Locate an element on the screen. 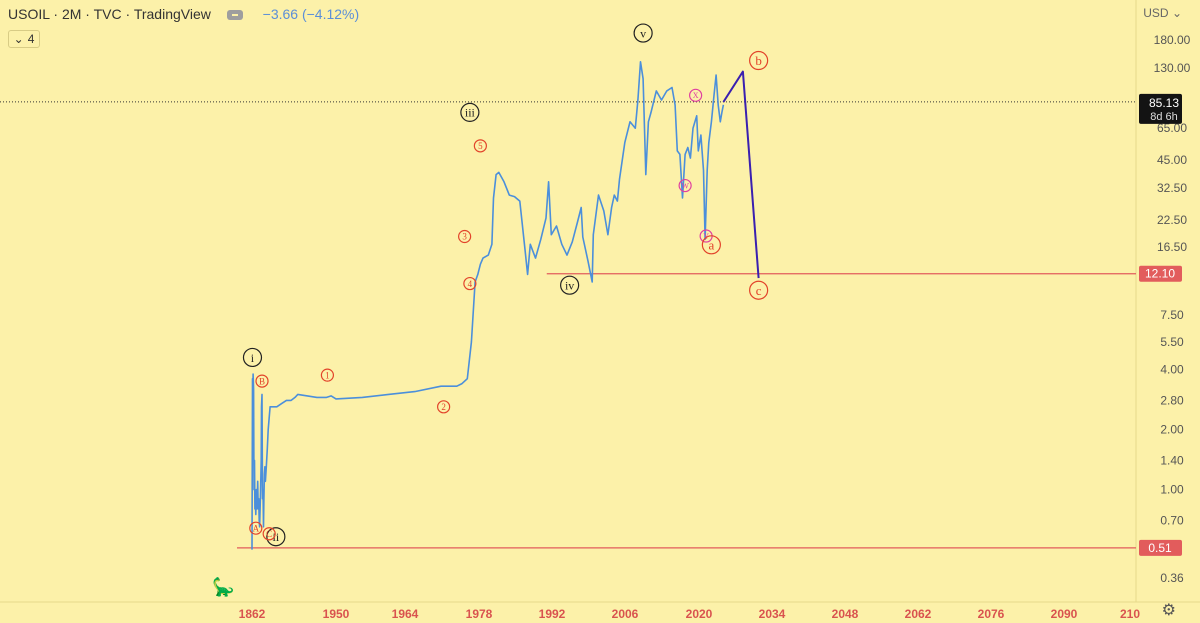  interval-label: 2M is located at coordinates (71, 14).